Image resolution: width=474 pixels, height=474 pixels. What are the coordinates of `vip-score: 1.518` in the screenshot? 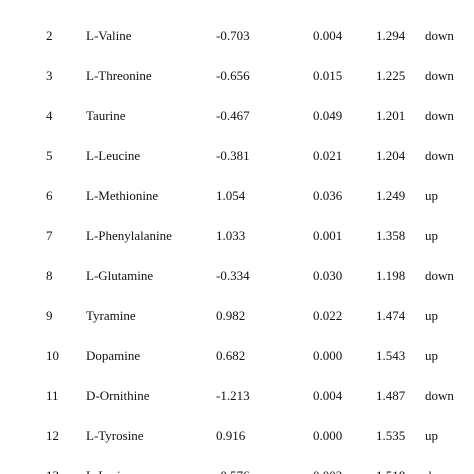 It's located at (390, 471).